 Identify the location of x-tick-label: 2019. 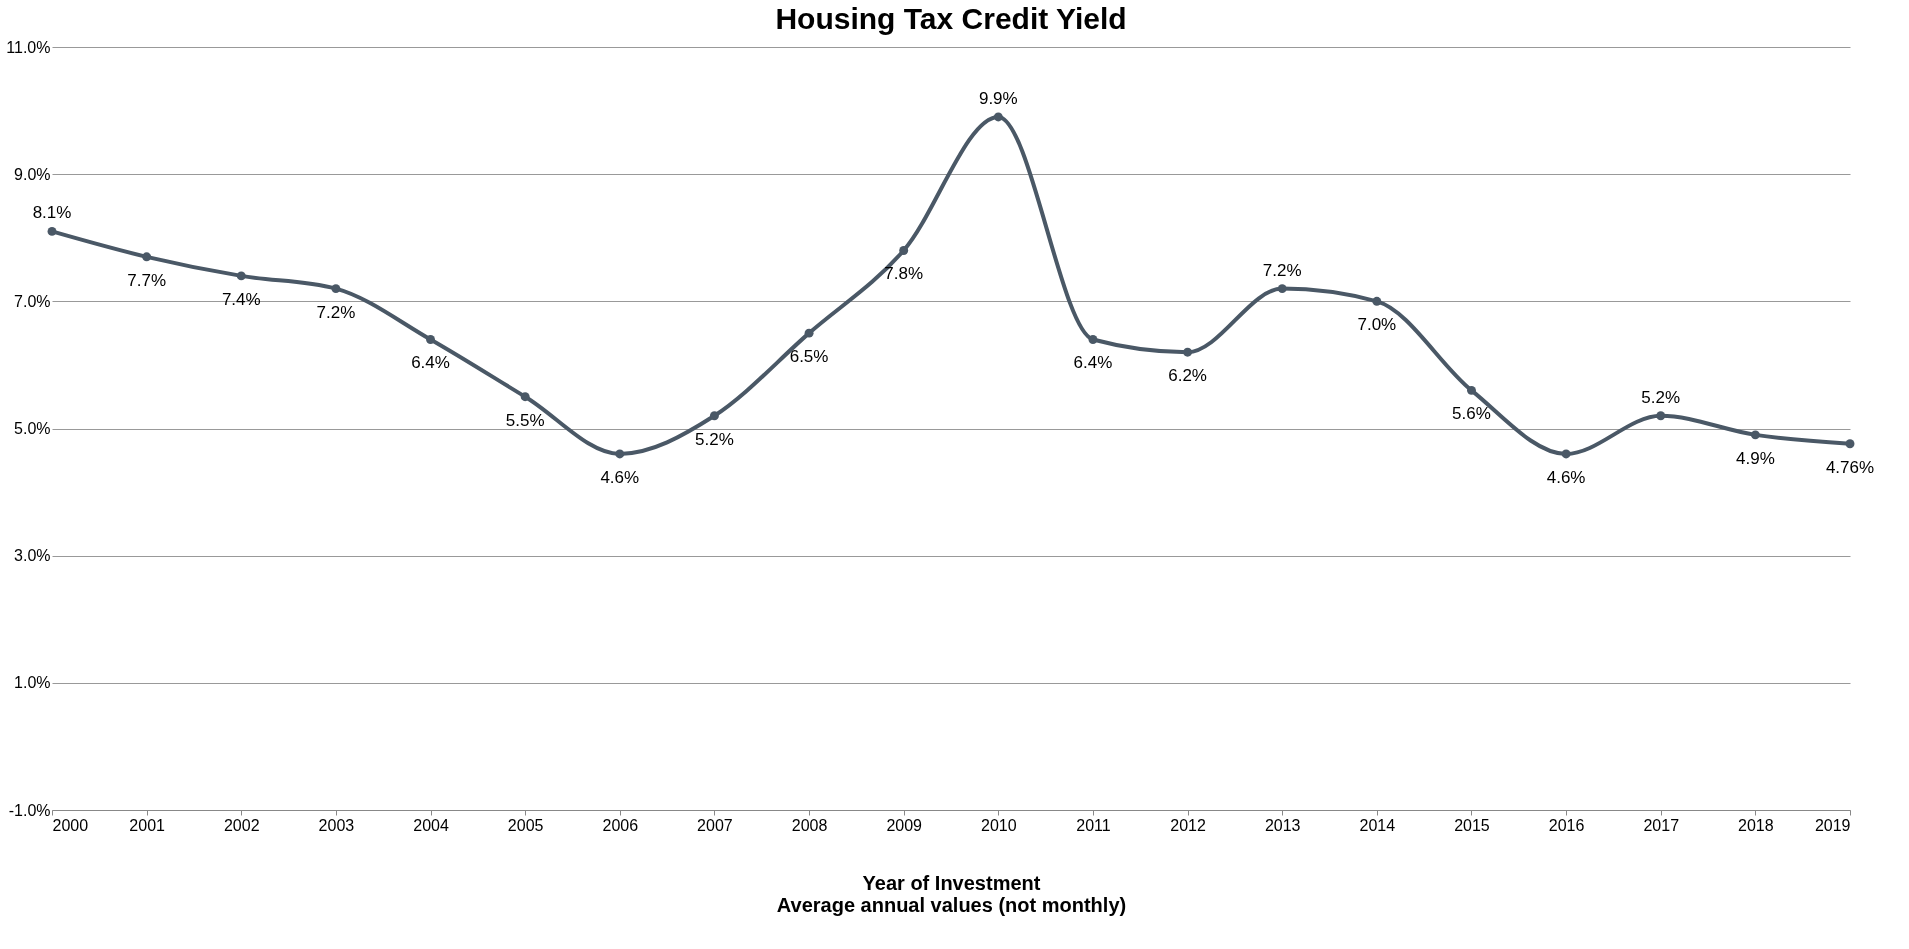
(1832, 825).